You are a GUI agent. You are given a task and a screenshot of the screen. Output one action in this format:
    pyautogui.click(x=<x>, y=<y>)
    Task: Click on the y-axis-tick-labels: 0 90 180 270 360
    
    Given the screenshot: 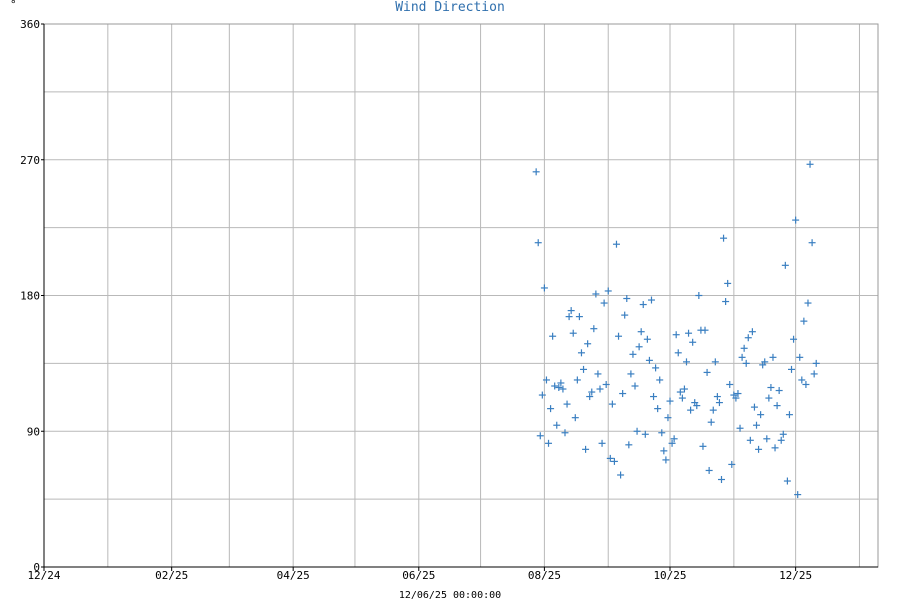 What is the action you would take?
    pyautogui.click(x=32, y=296)
    